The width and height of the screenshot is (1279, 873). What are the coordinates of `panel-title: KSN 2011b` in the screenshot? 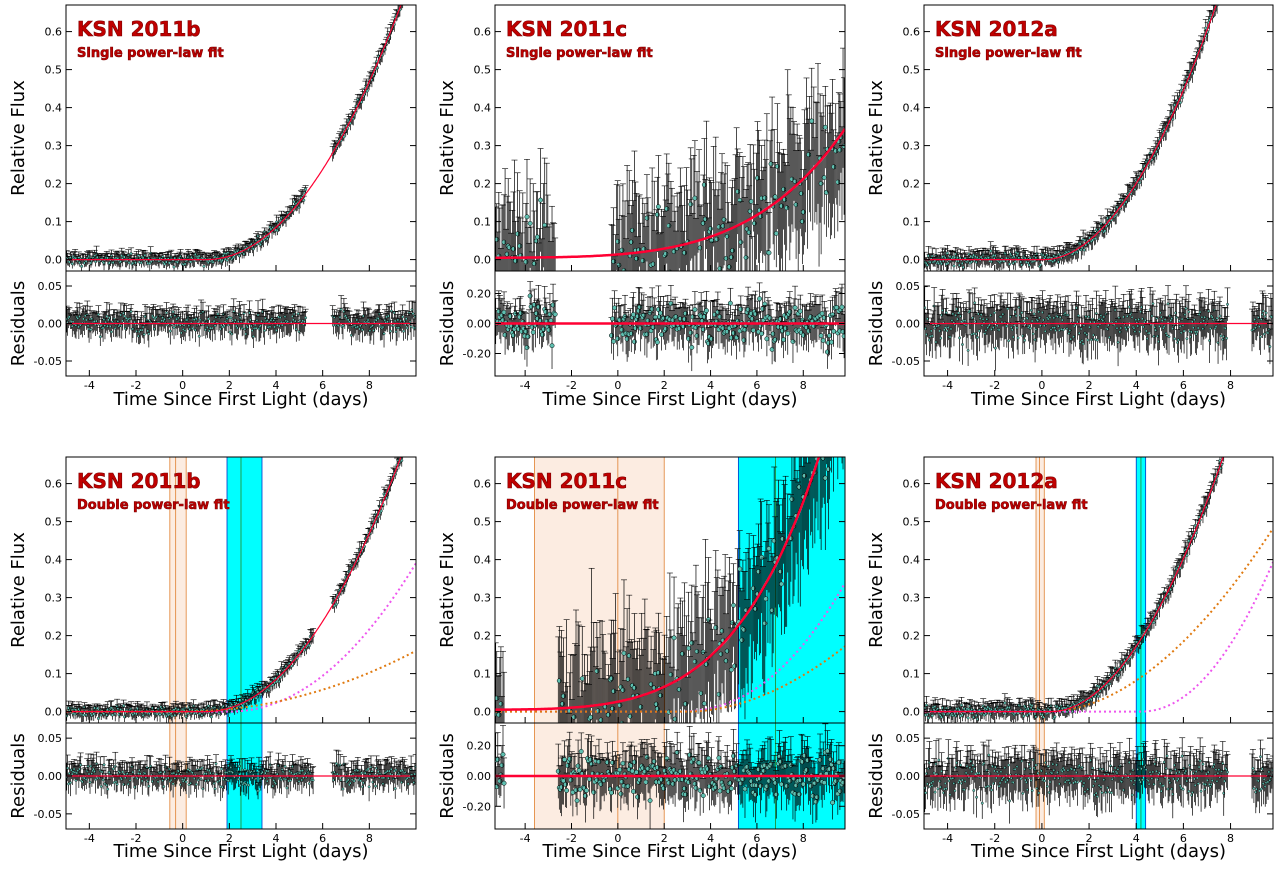 It's located at (139, 29).